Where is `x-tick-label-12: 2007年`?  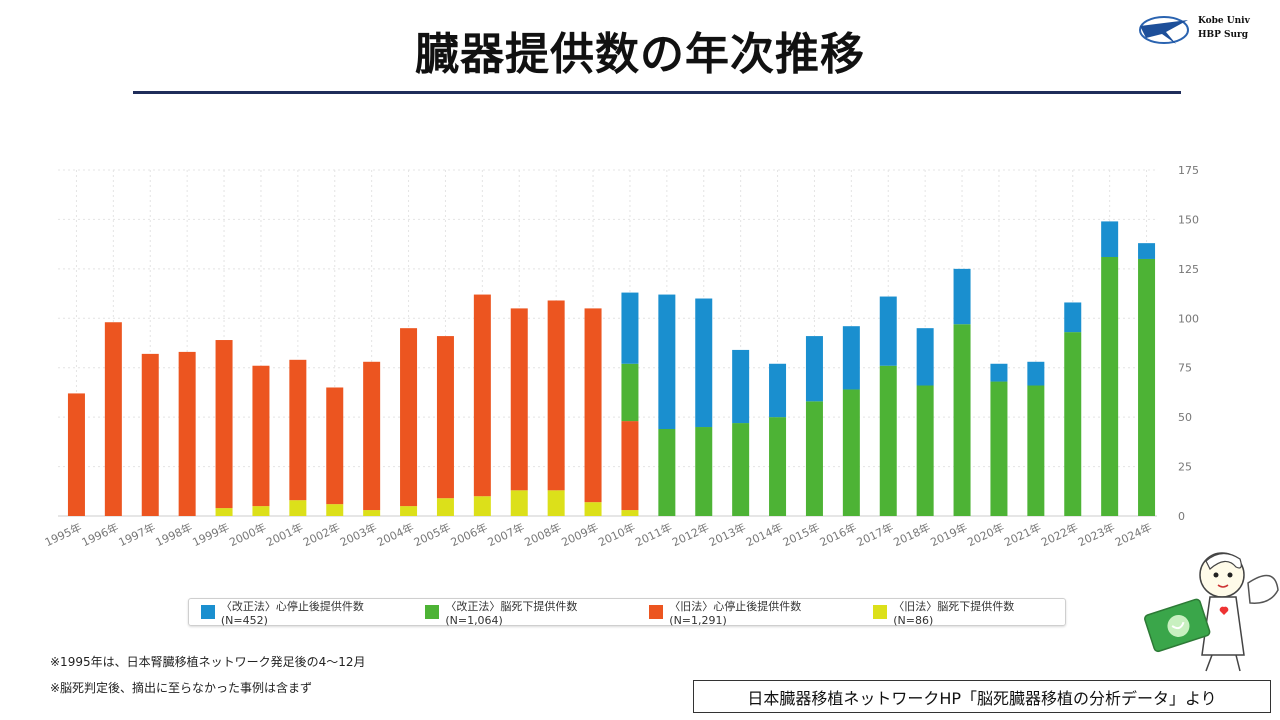 x-tick-label-12: 2007年 is located at coordinates (505, 534).